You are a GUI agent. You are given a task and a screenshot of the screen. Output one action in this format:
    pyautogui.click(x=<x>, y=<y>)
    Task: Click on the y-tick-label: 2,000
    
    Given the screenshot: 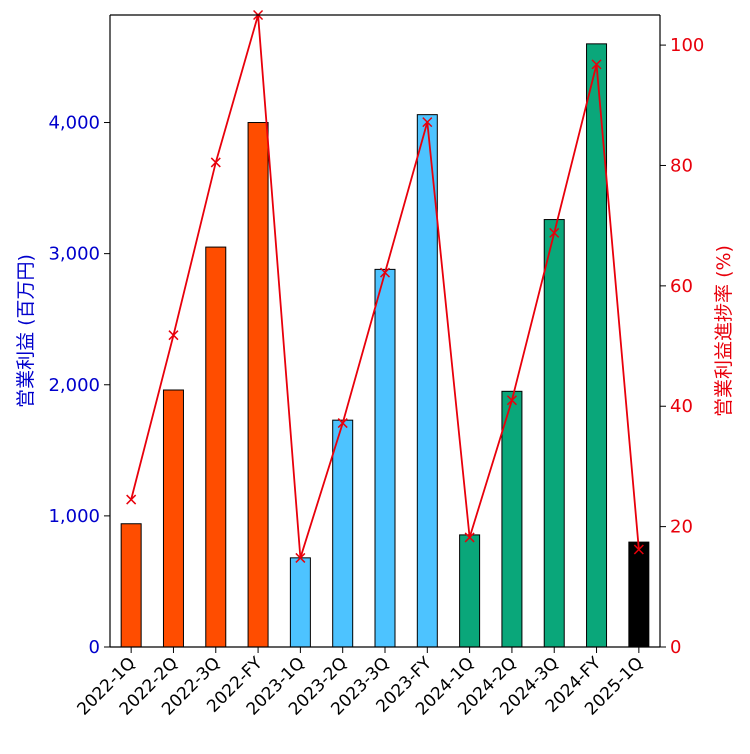 What is the action you would take?
    pyautogui.click(x=74, y=385)
    